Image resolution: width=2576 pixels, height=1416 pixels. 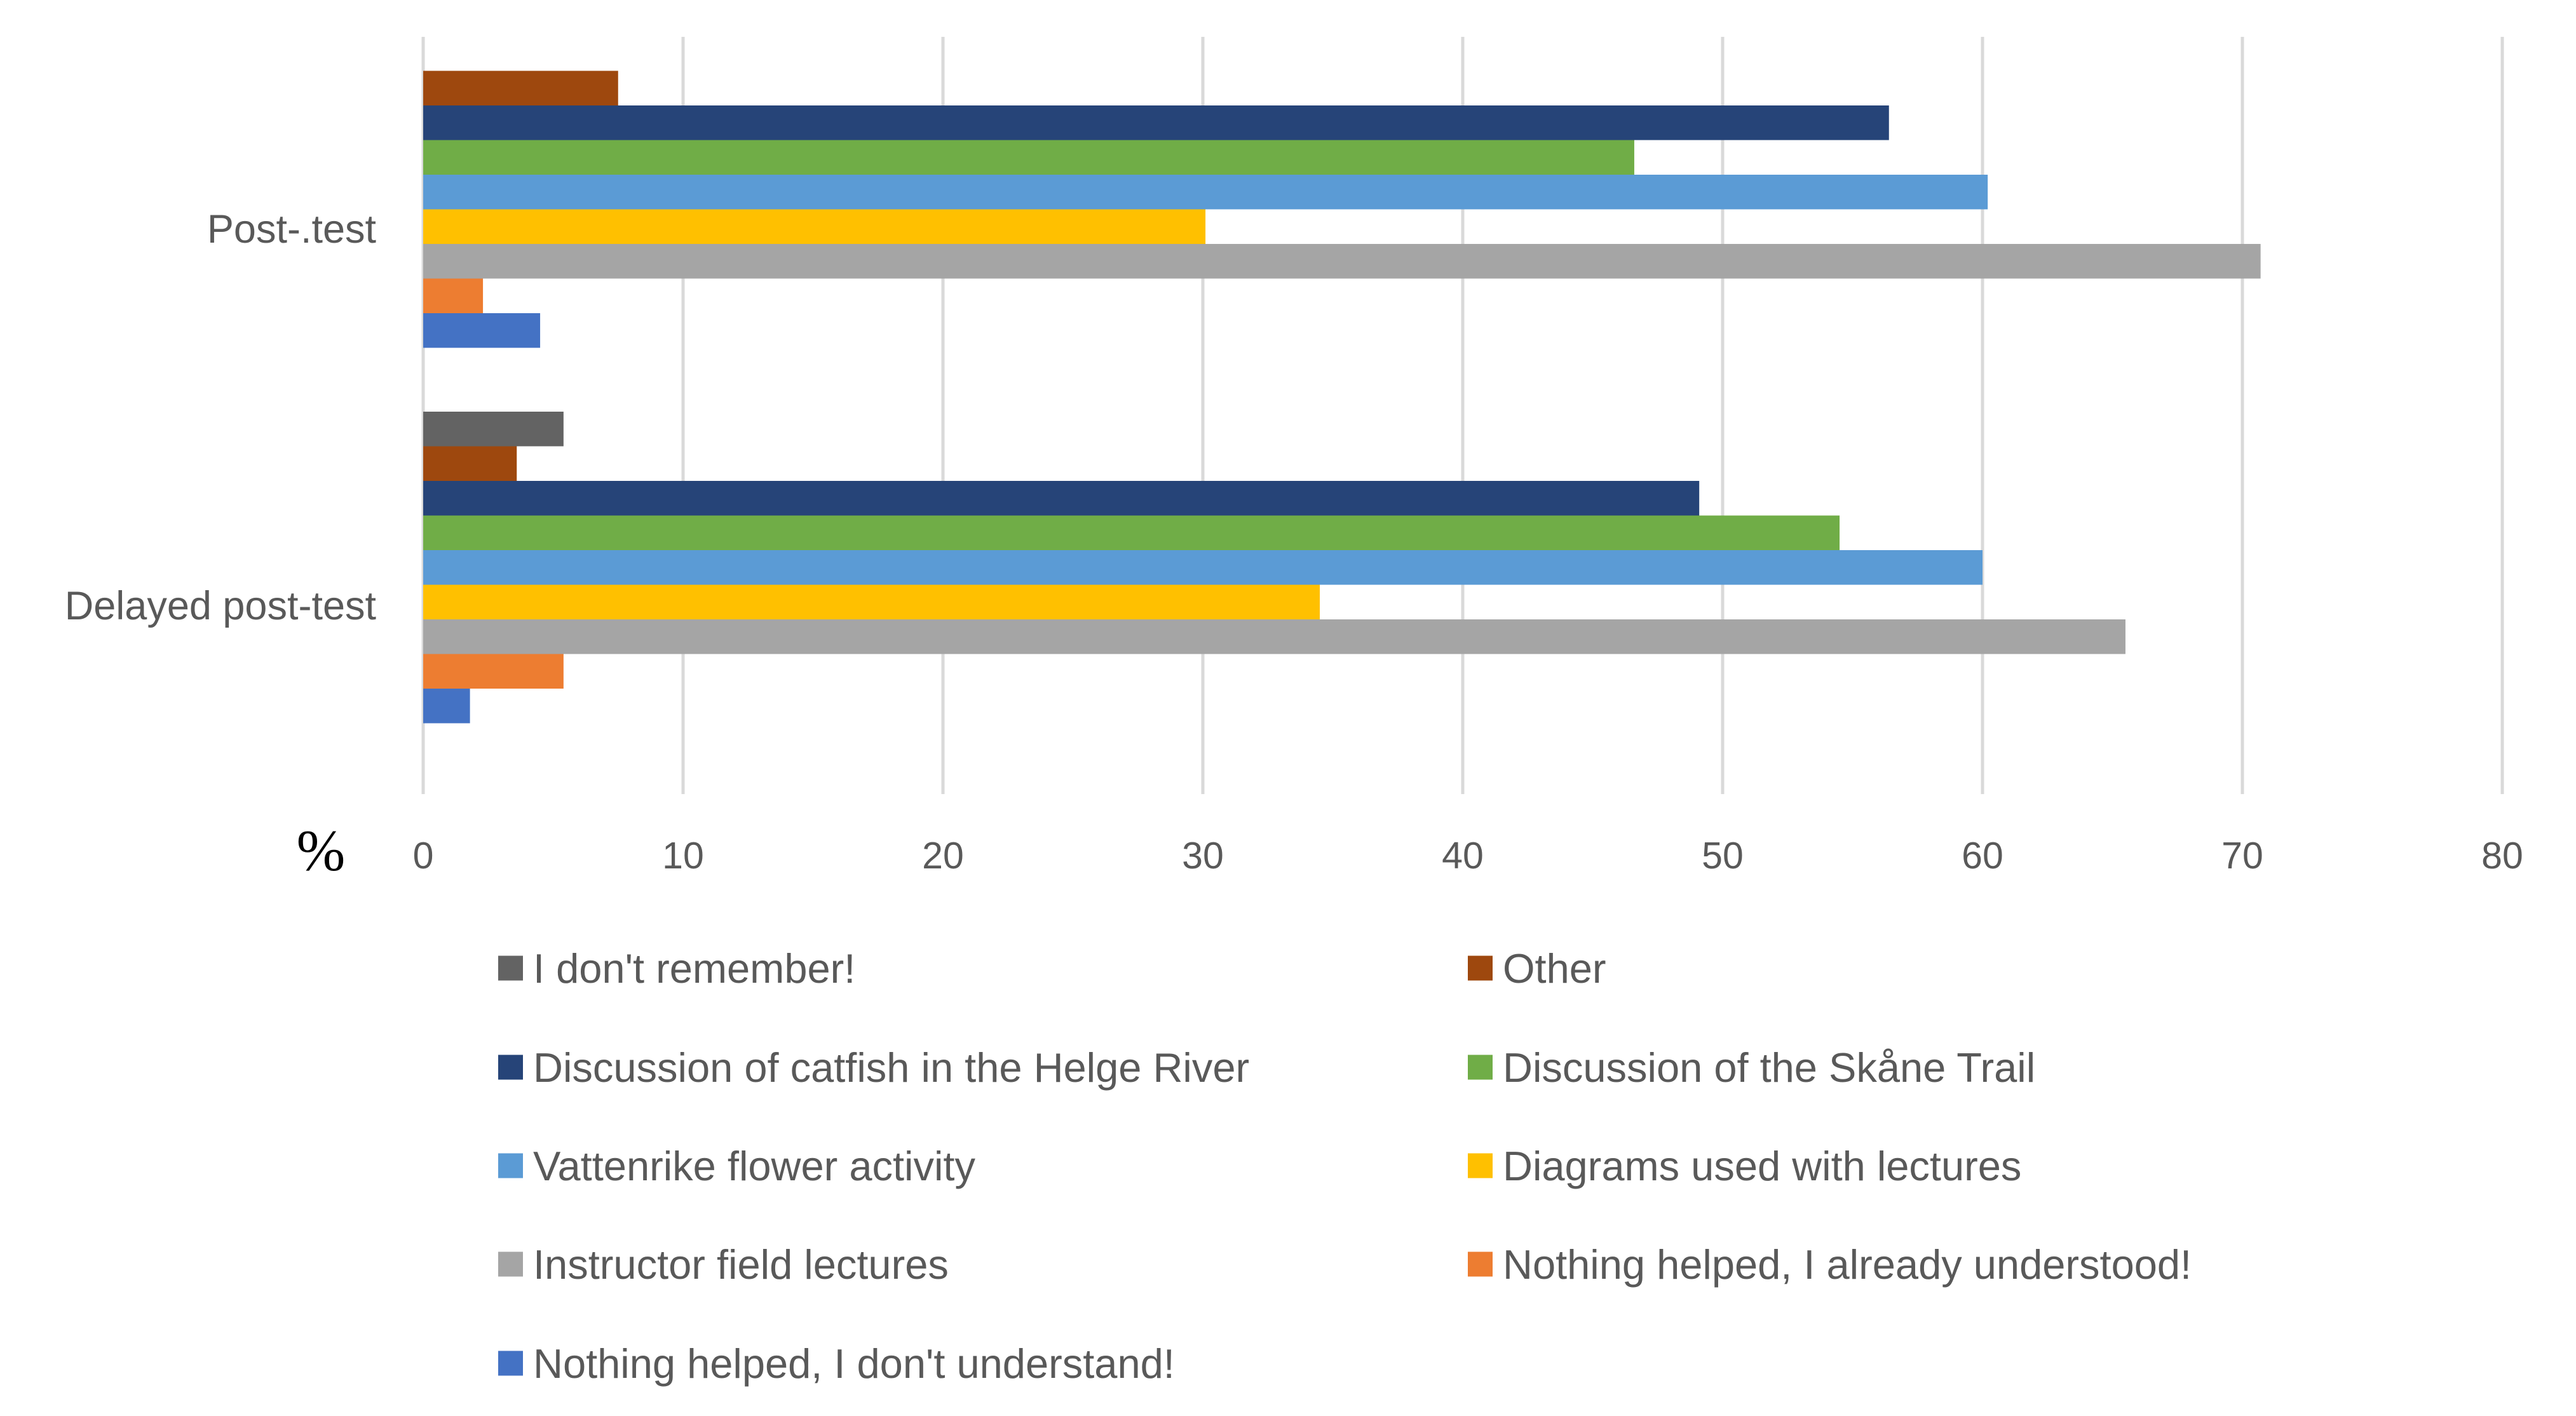 I want to click on legend-item-other: Other, so click(x=1537, y=968).